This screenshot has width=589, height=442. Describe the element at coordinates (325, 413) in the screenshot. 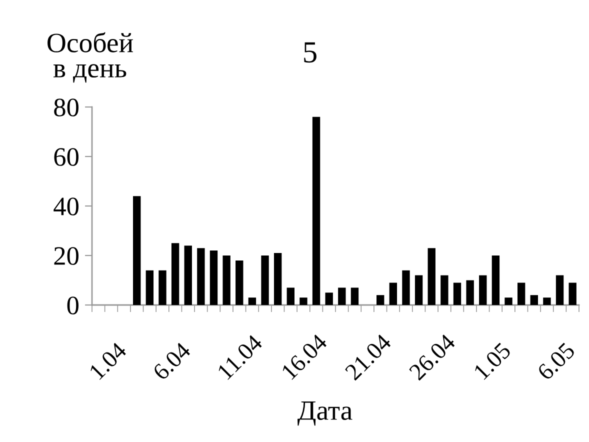

I see `x-axis-title: Дата` at that location.